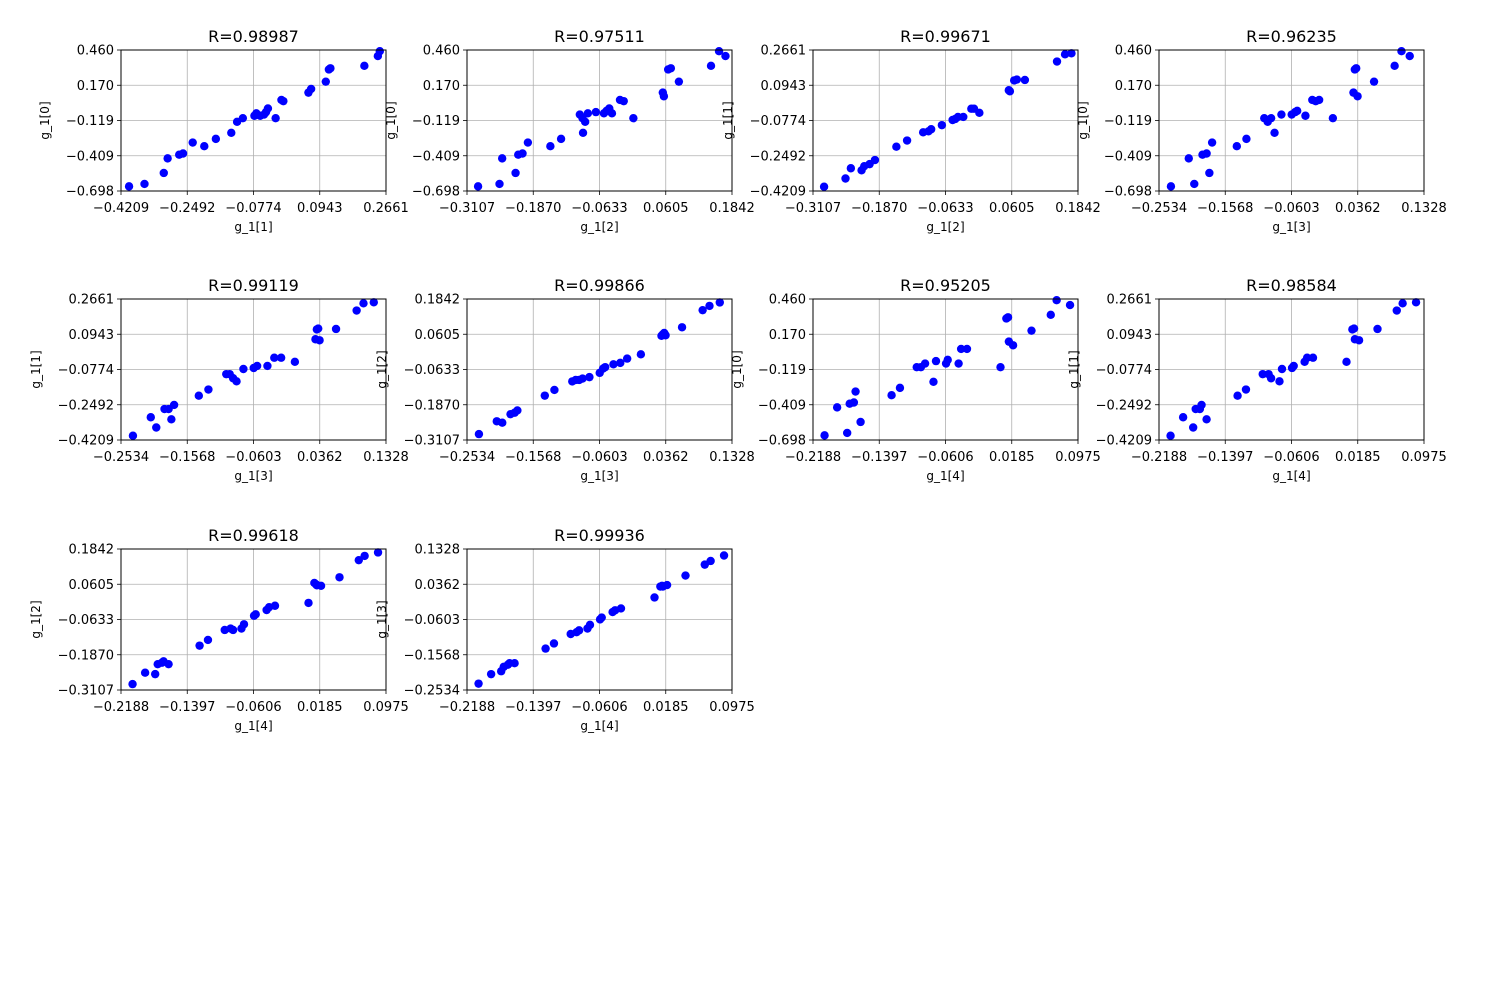  What do you see at coordinates (1128, 121) in the screenshot?
I see `y-tick-label: −0.119` at bounding box center [1128, 121].